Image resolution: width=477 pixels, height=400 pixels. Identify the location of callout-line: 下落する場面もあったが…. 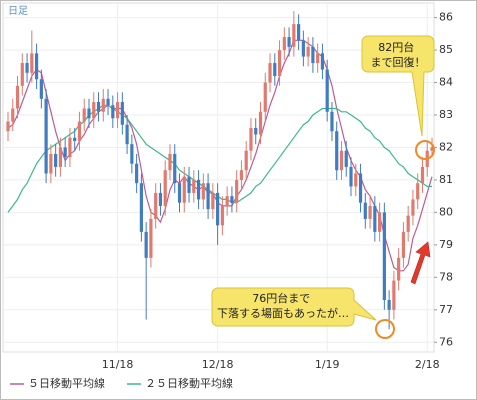
(283, 313).